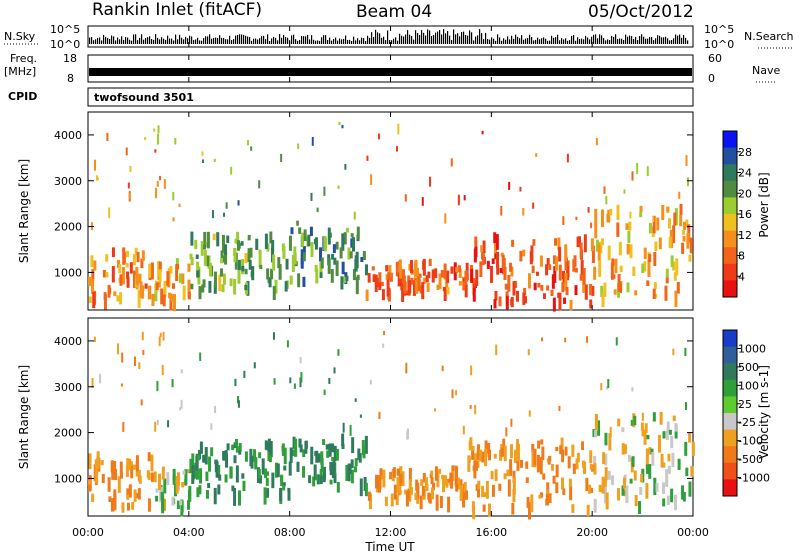 This screenshot has height=554, width=800. I want to click on nsky-label: N.Sky, so click(20, 36).